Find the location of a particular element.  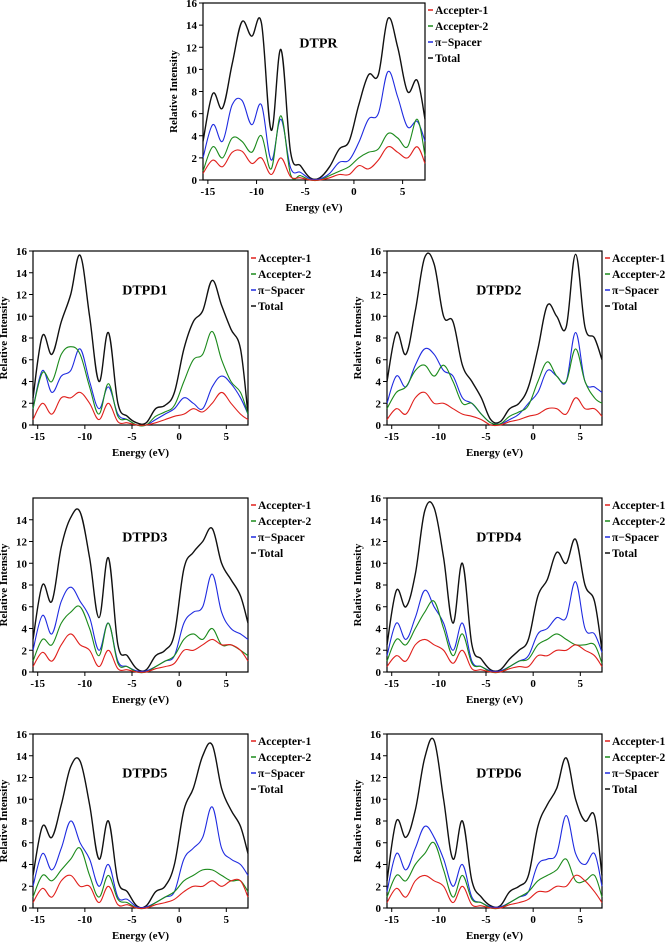

chart-title: DTPD6 is located at coordinates (498, 774).